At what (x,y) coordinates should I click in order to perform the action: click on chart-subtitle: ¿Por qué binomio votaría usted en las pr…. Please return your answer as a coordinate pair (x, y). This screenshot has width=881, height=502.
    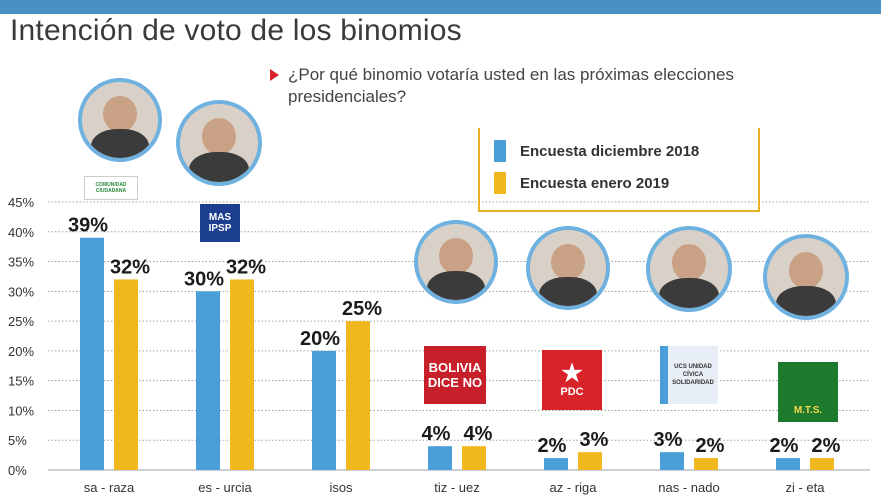
    Looking at the image, I should click on (511, 85).